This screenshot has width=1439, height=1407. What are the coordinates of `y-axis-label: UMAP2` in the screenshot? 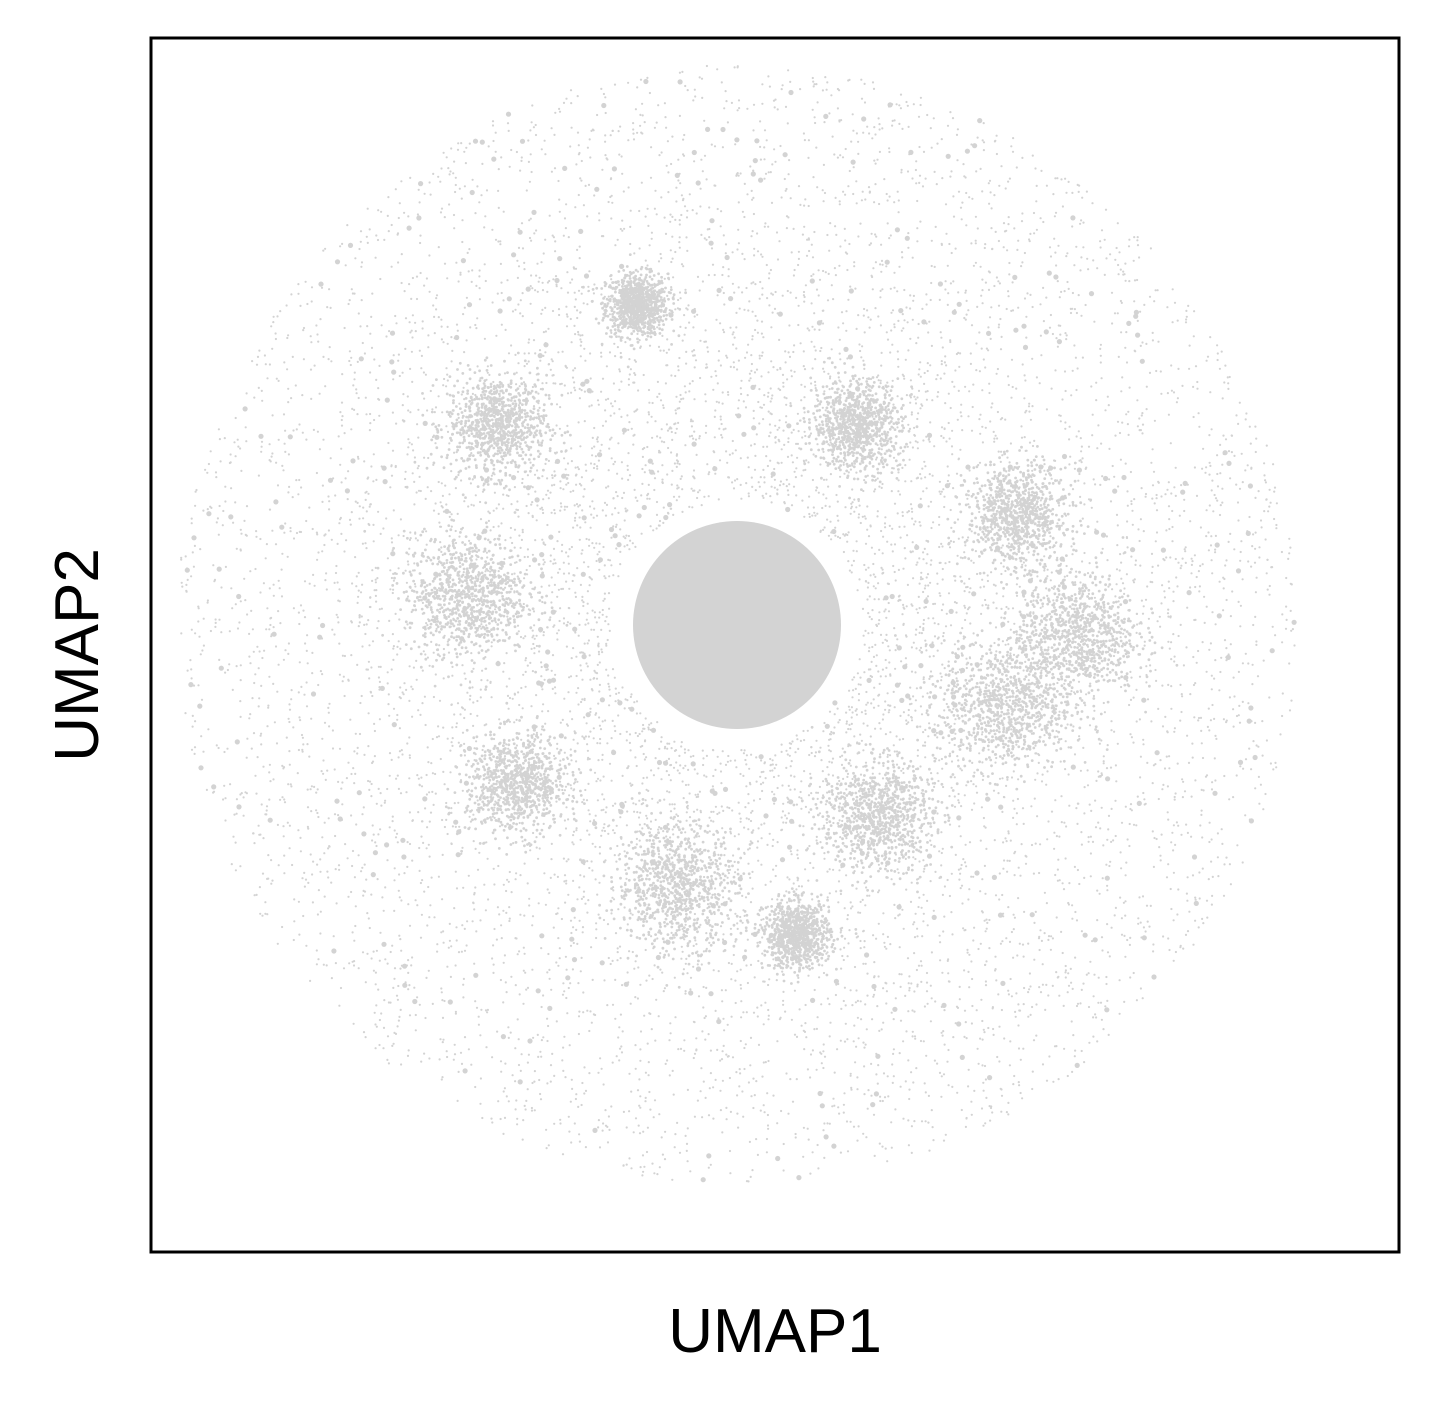 It's located at (77, 655).